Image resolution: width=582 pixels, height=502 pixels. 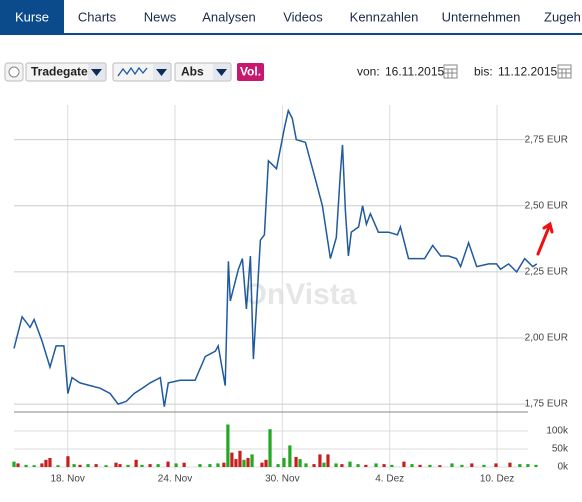 I want to click on y-tick-label: 2,00 EUR, so click(x=546, y=338).